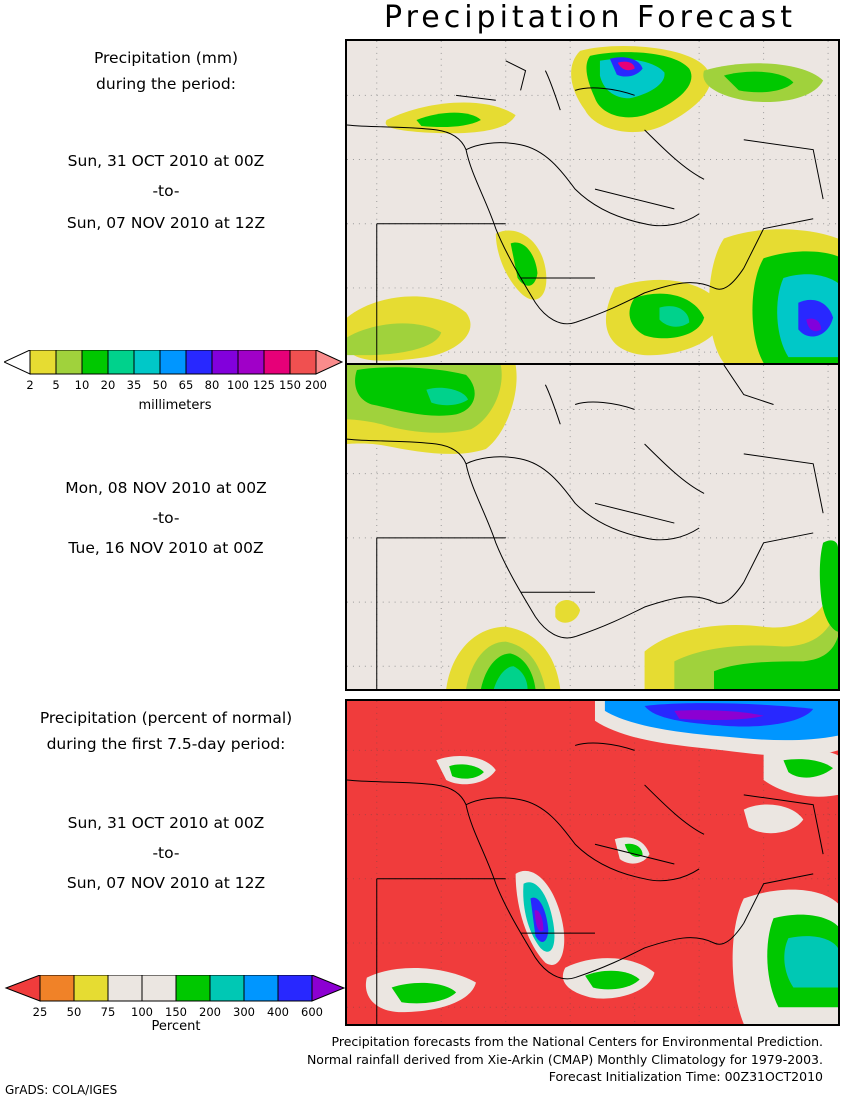 The width and height of the screenshot is (850, 1100). What do you see at coordinates (82, 385) in the screenshot?
I see `colorbar-mm-label: 10` at bounding box center [82, 385].